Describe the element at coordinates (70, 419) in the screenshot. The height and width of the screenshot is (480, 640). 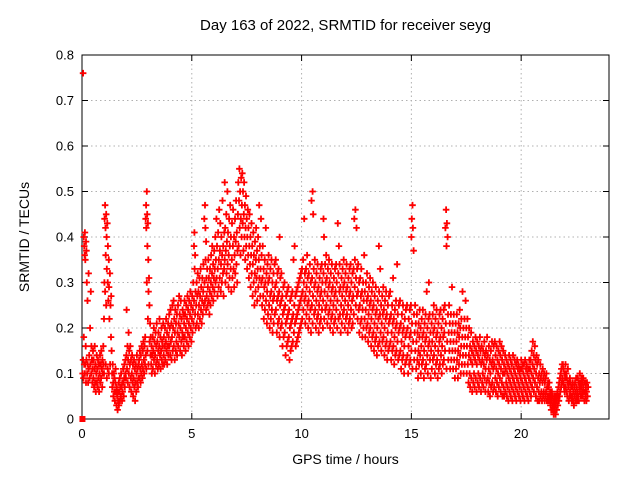
I see `y-tick-label: 0` at that location.